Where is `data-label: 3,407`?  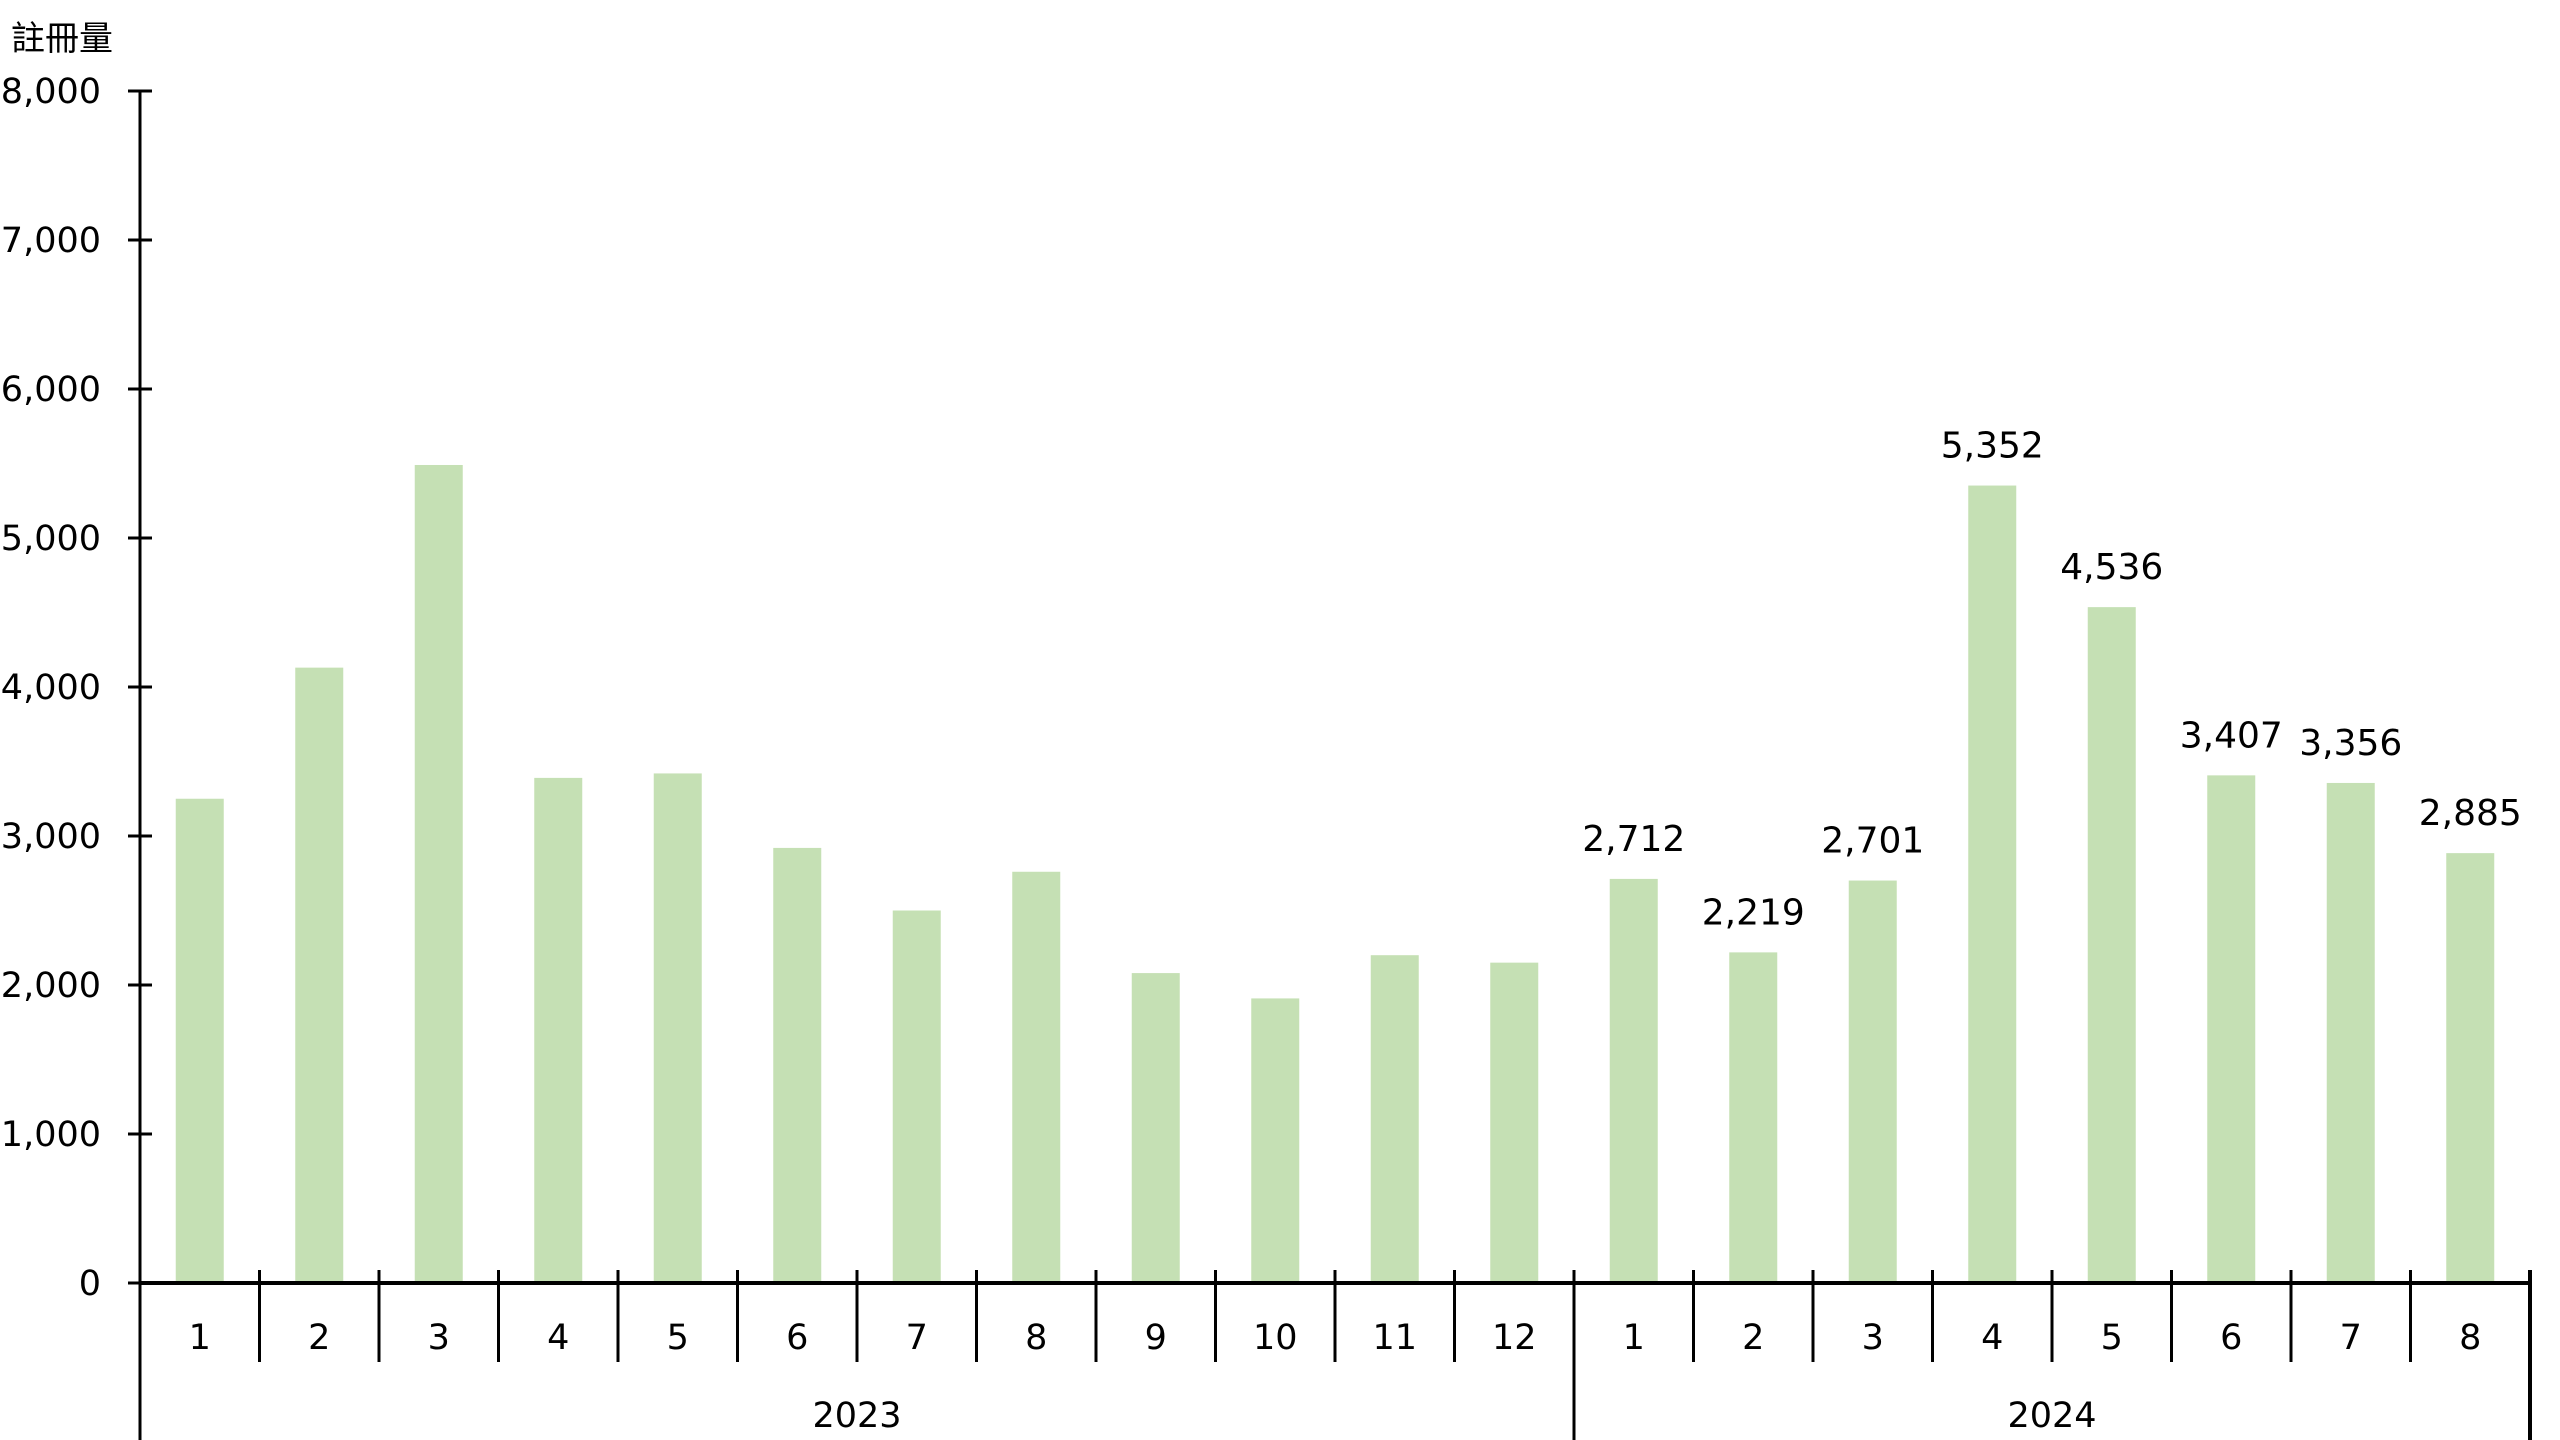
data-label: 3,407 is located at coordinates (2231, 735).